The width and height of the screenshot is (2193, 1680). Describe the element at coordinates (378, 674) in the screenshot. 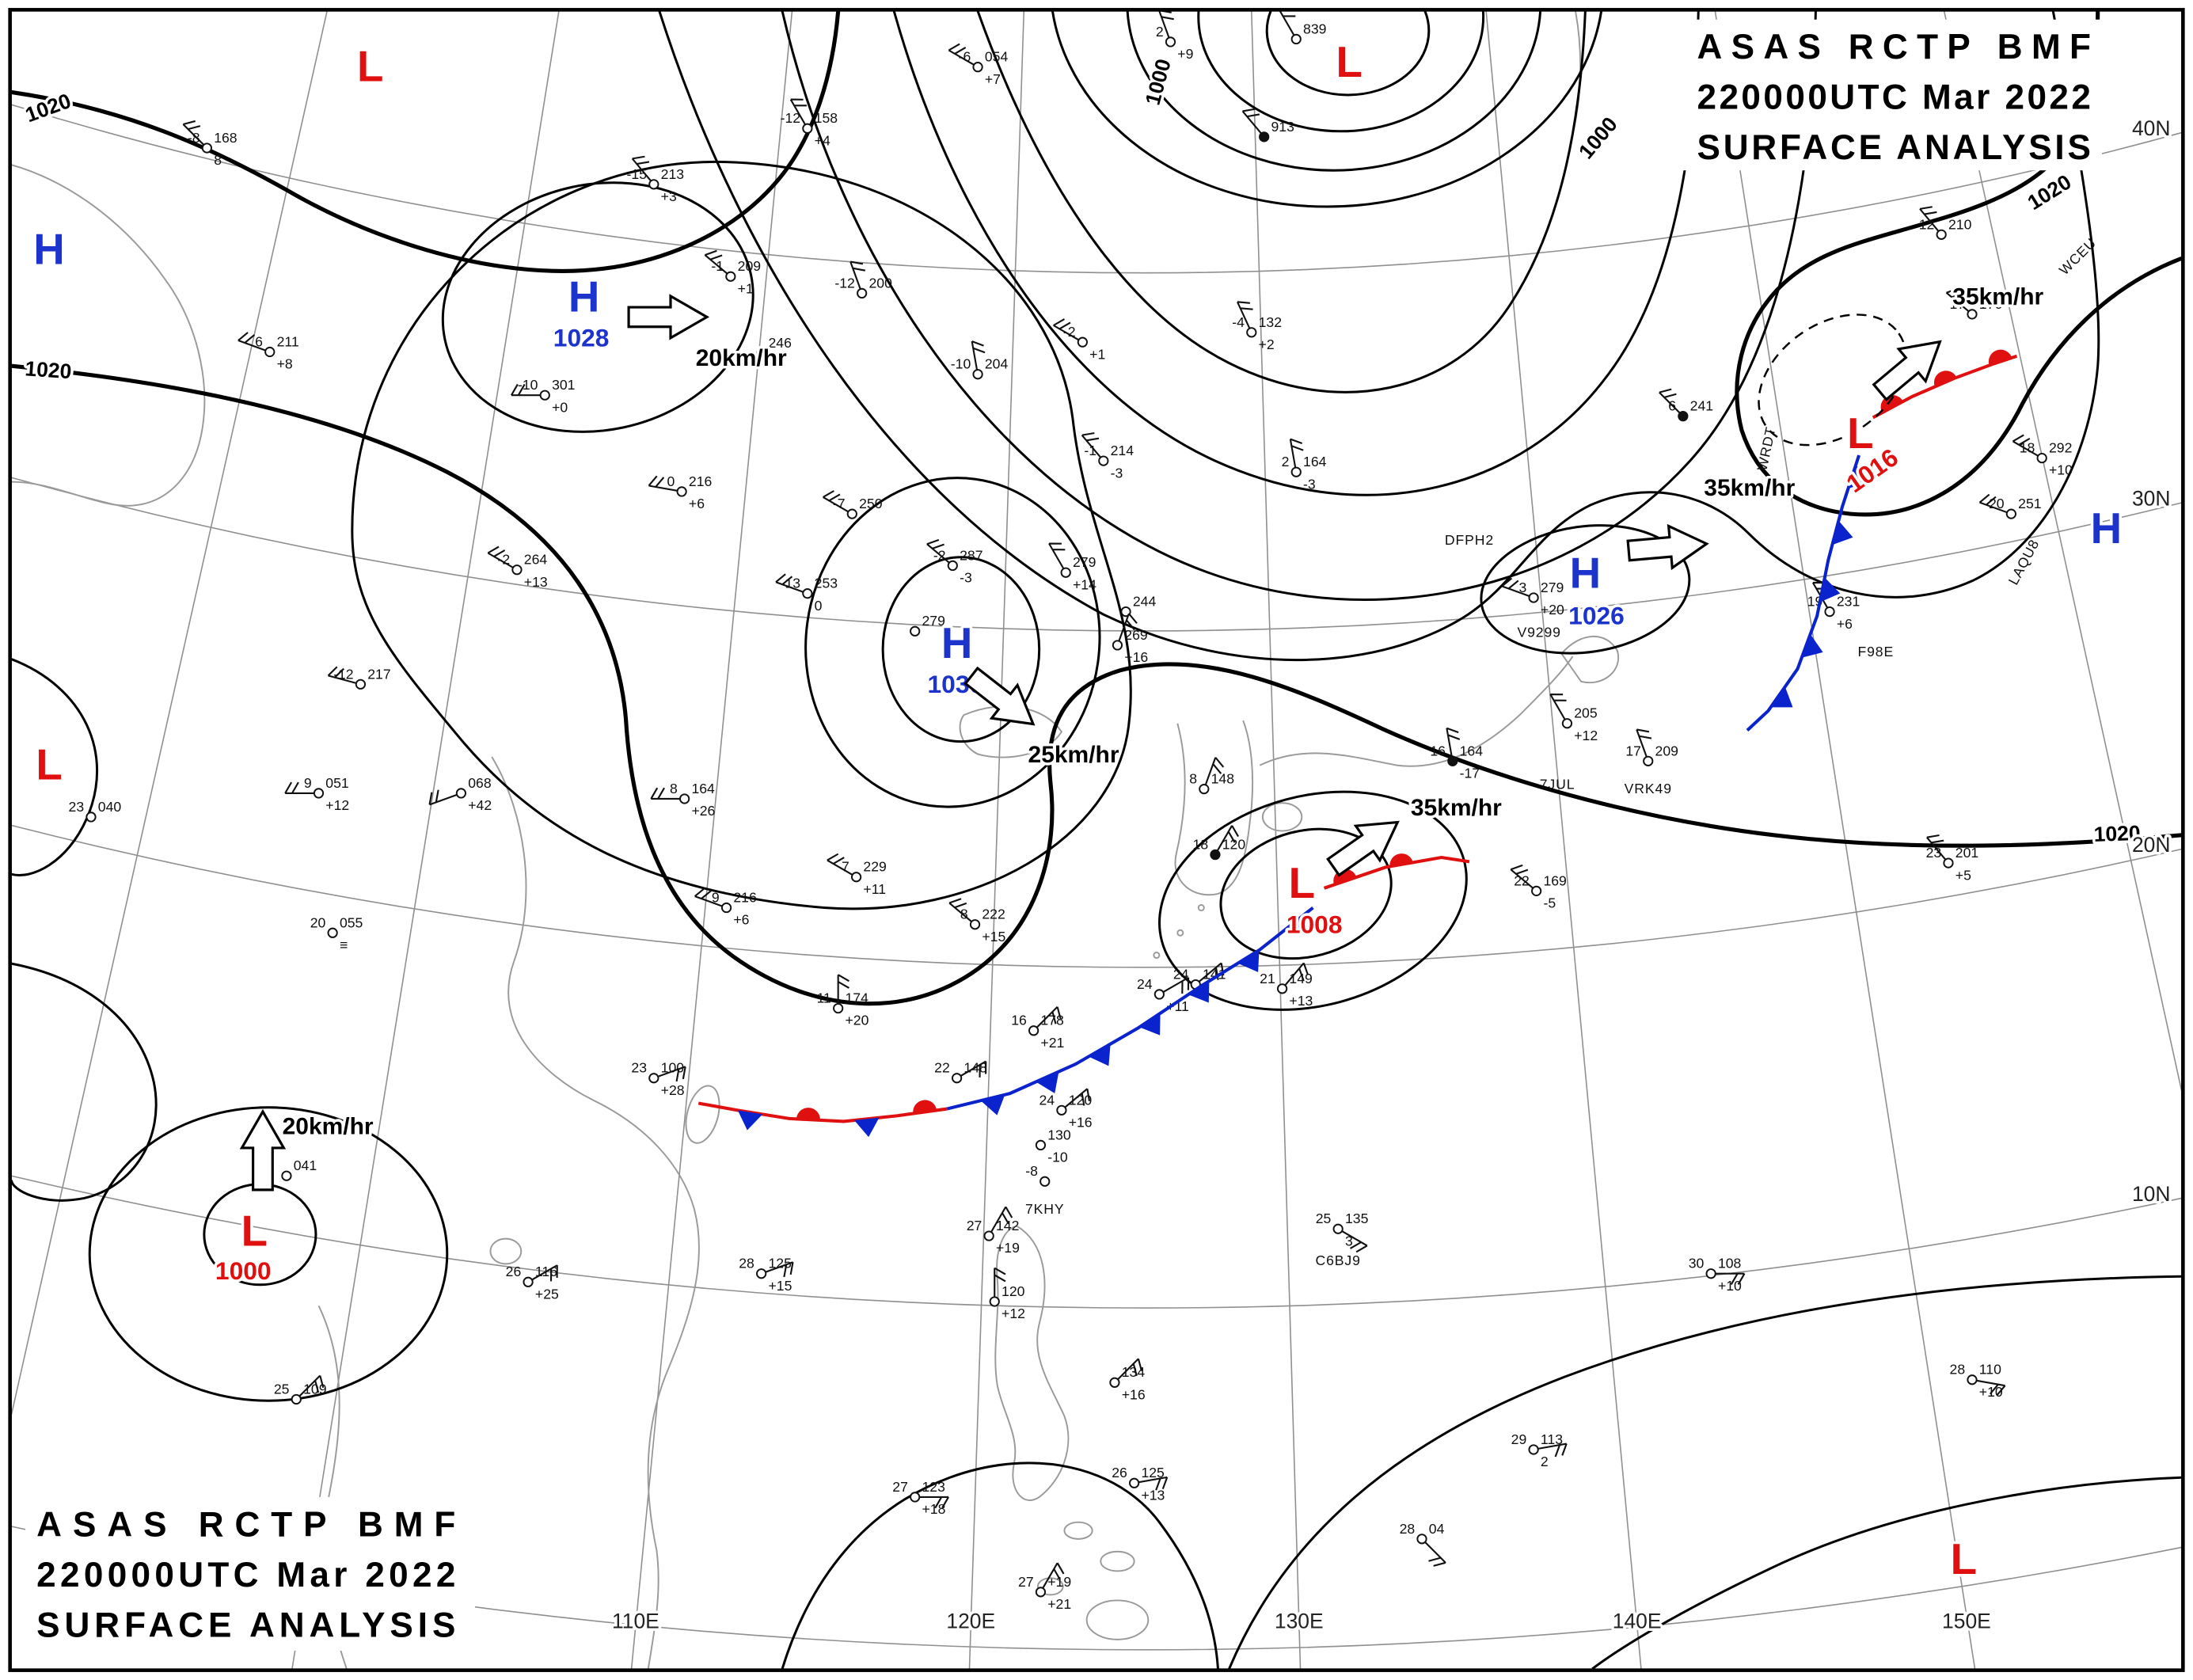

I see `station-pressure: 217` at that location.